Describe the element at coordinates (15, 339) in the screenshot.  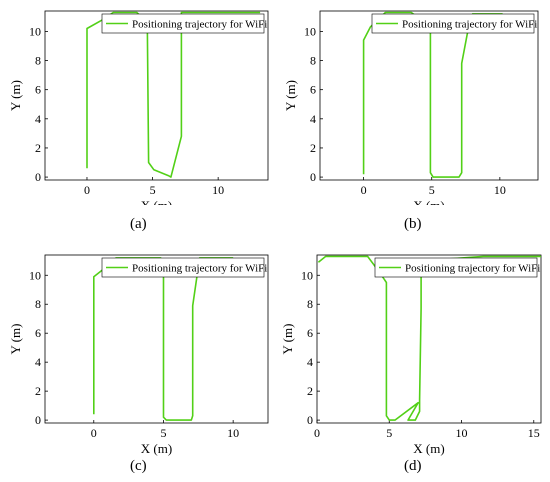
I see `y-axis-label-c: Y (m)` at that location.